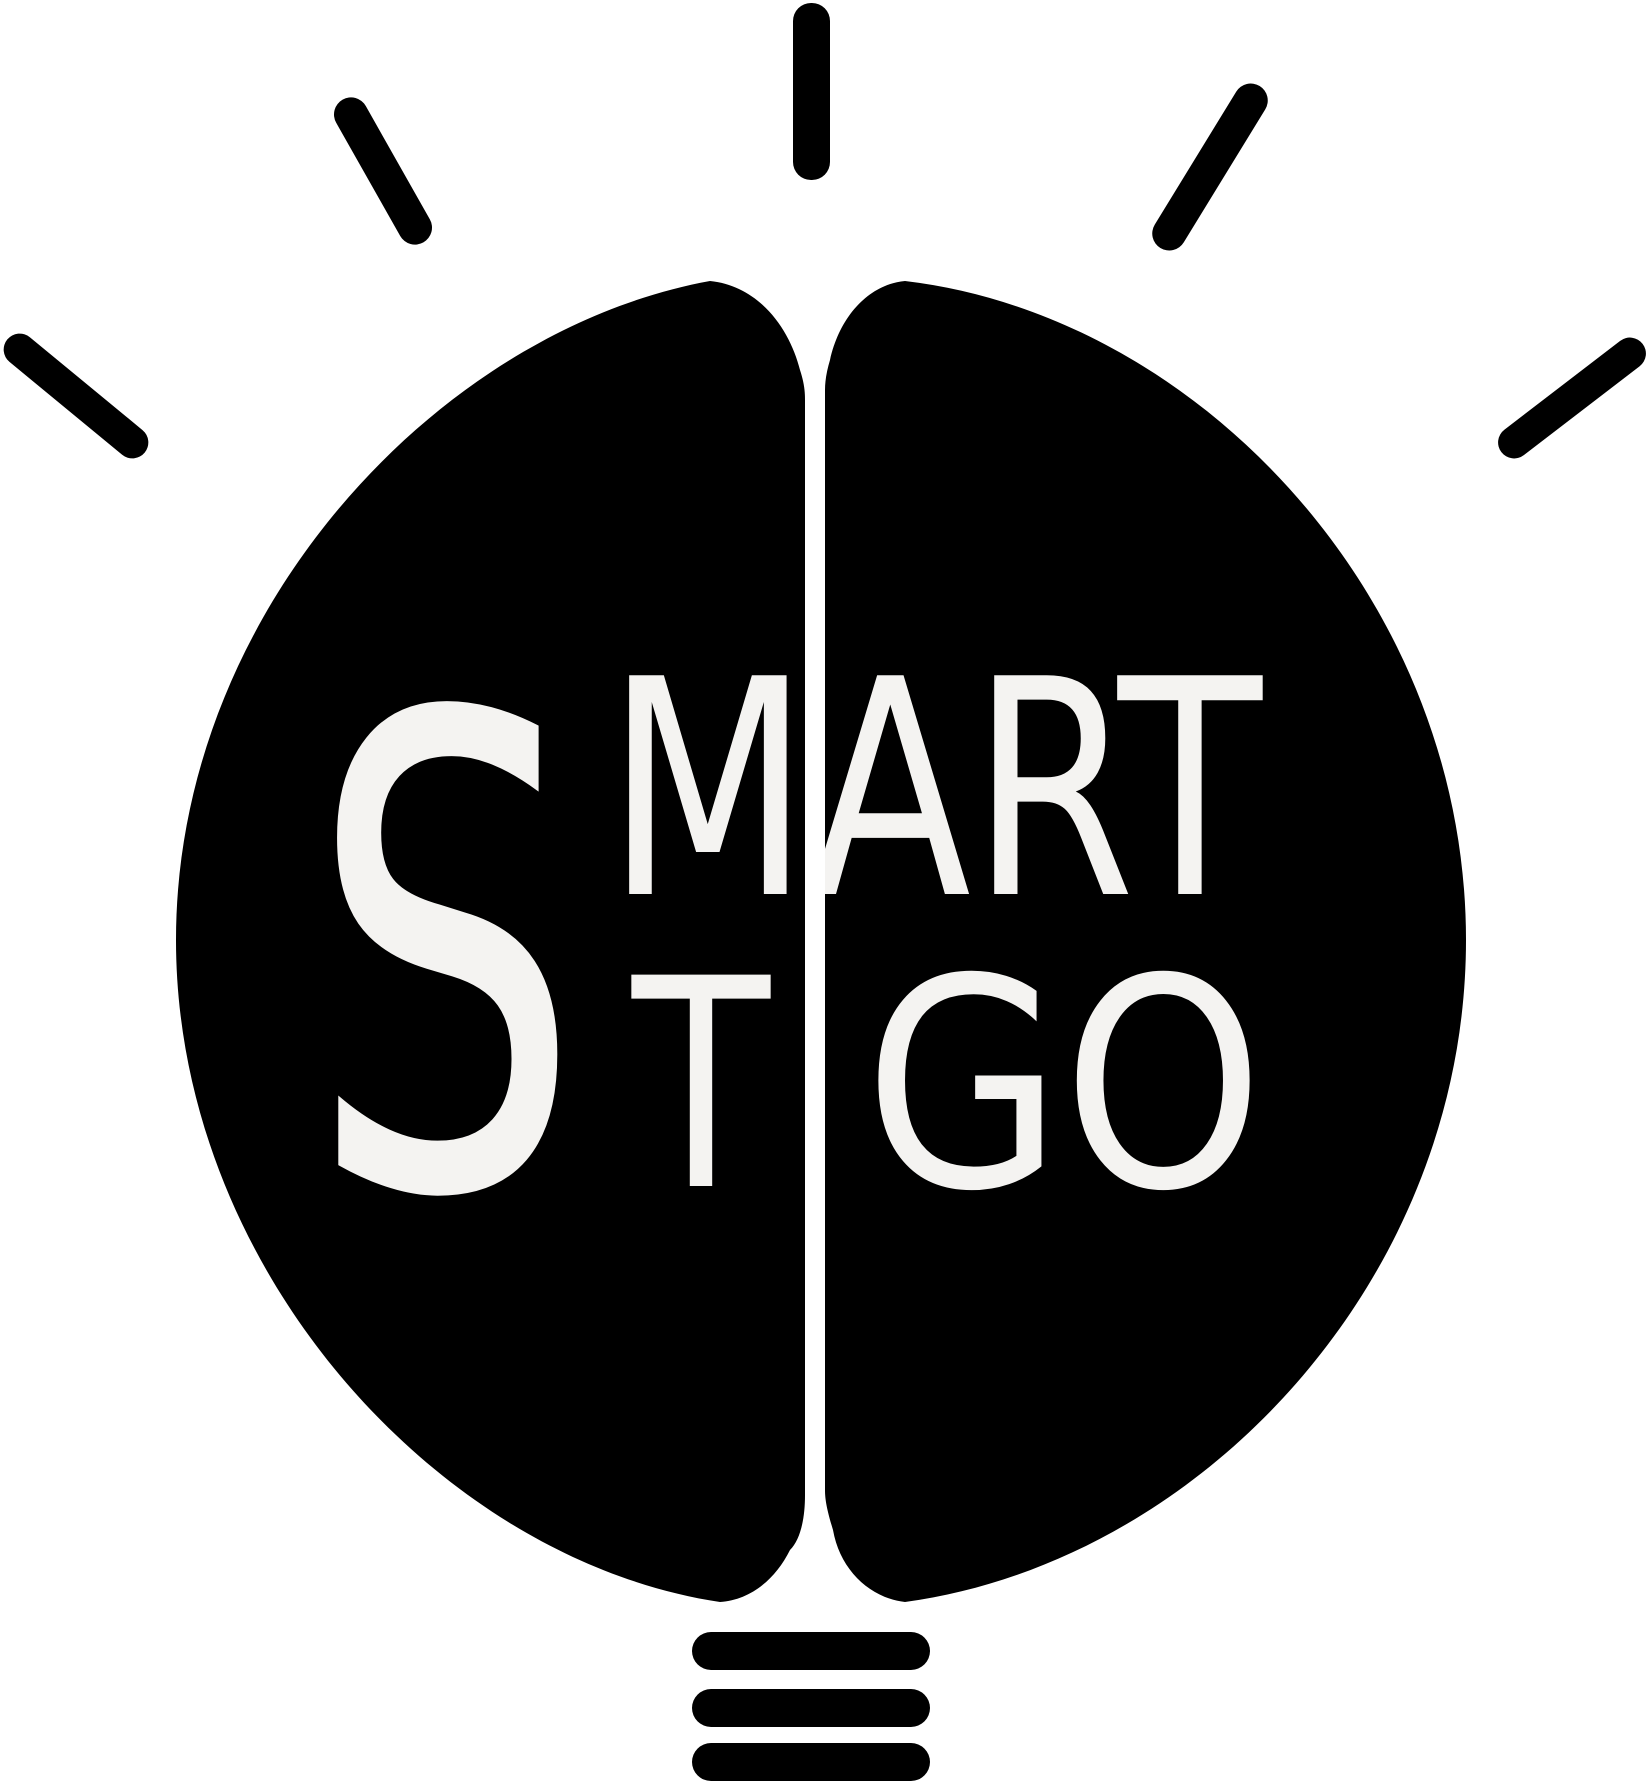 The height and width of the screenshot is (1781, 1649). What do you see at coordinates (1064, 1086) in the screenshot?
I see `wordmark-go: GO` at bounding box center [1064, 1086].